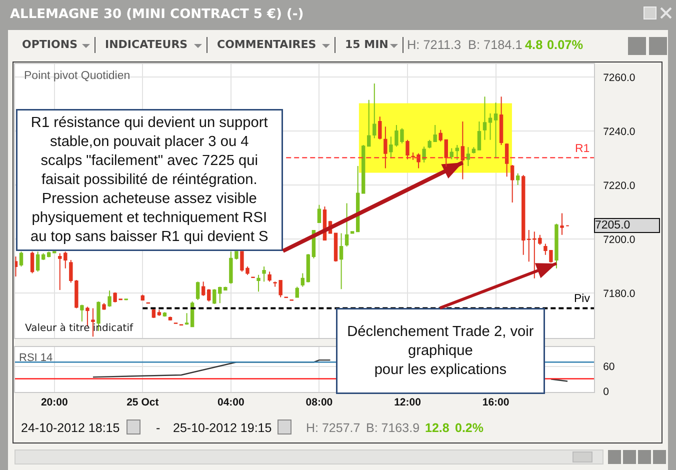 This screenshot has width=676, height=470. I want to click on x-tick-label: 16:00, so click(496, 402).